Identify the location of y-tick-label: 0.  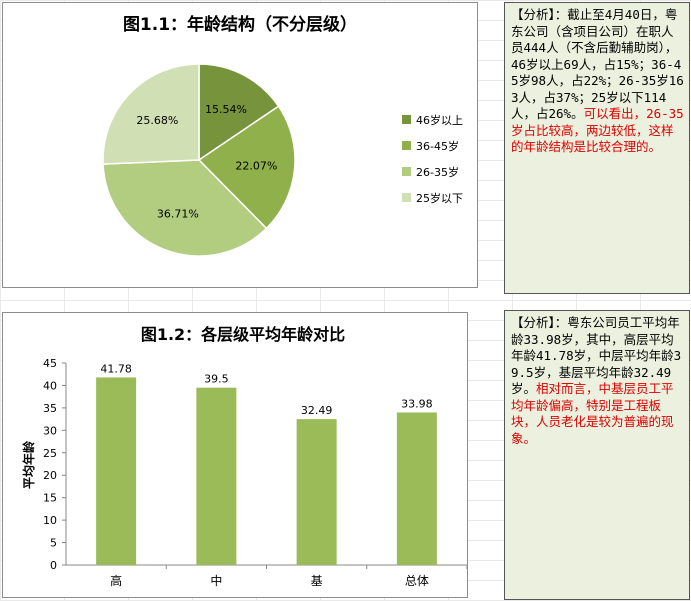
(53, 565).